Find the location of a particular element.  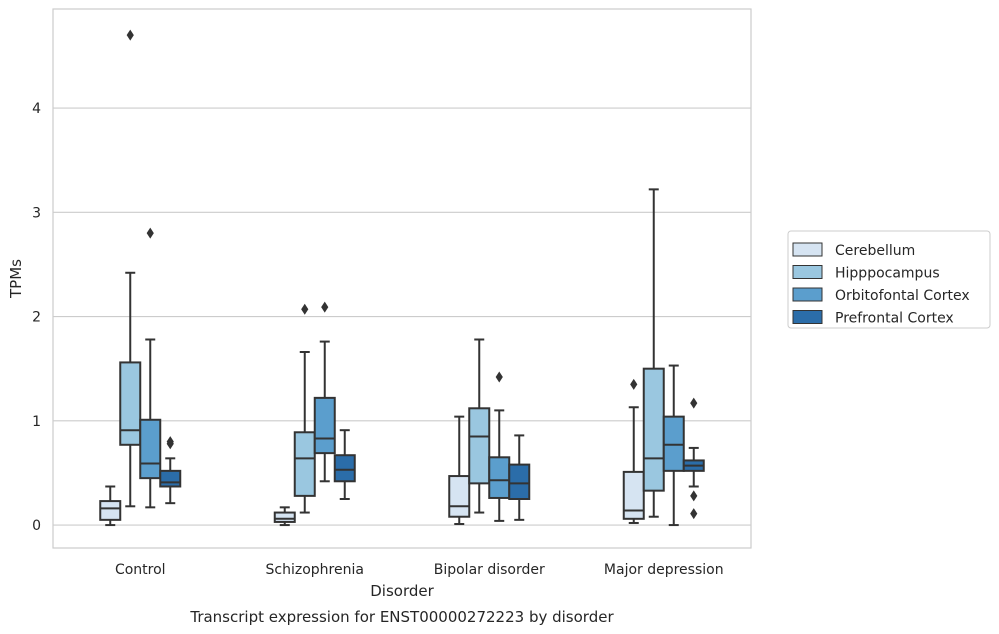

legend-label: Orbitofontal Cortex is located at coordinates (902, 296).